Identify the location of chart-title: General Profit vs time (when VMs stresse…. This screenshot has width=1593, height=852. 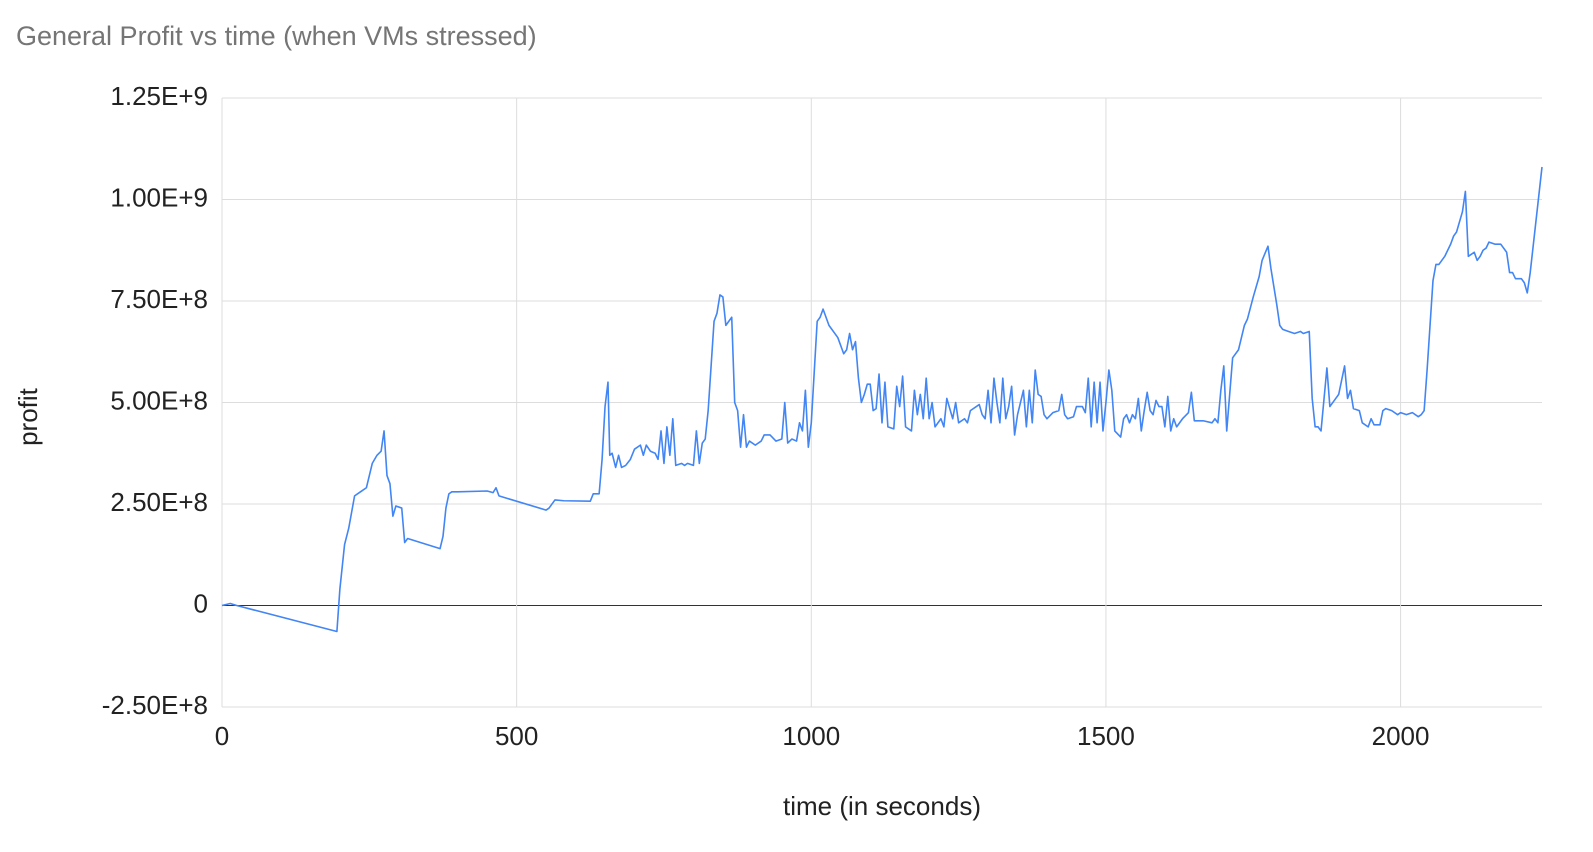
(276, 36).